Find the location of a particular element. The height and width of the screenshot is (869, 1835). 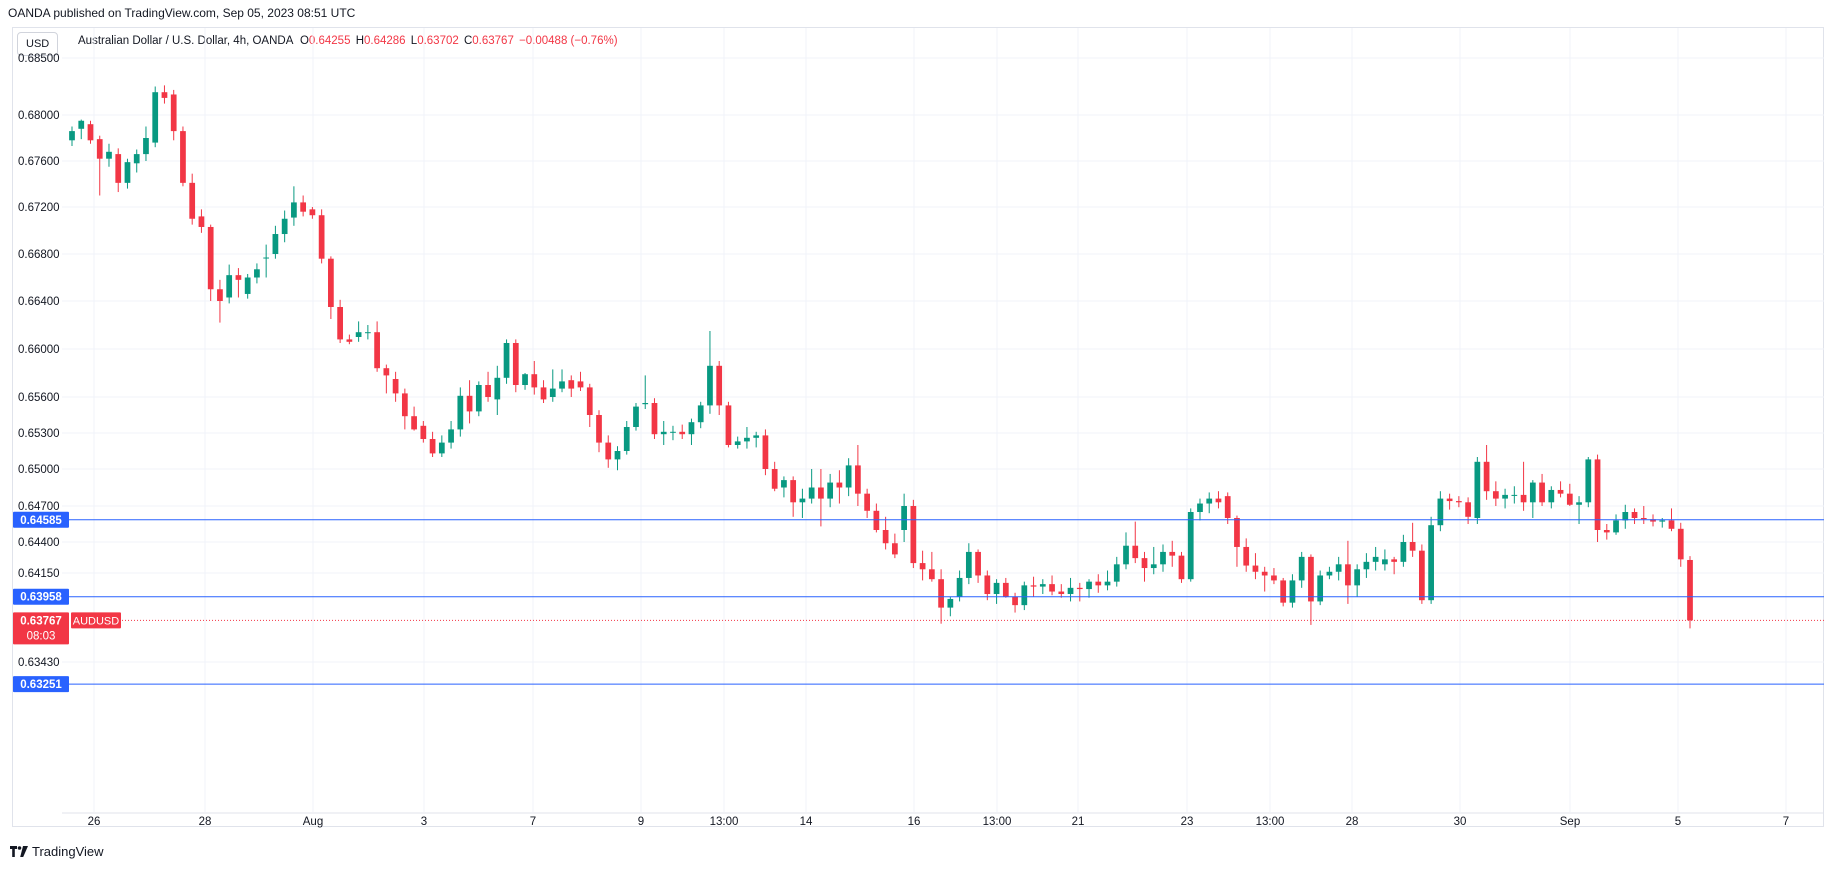

tradingview-logo-icon is located at coordinates (19, 851).